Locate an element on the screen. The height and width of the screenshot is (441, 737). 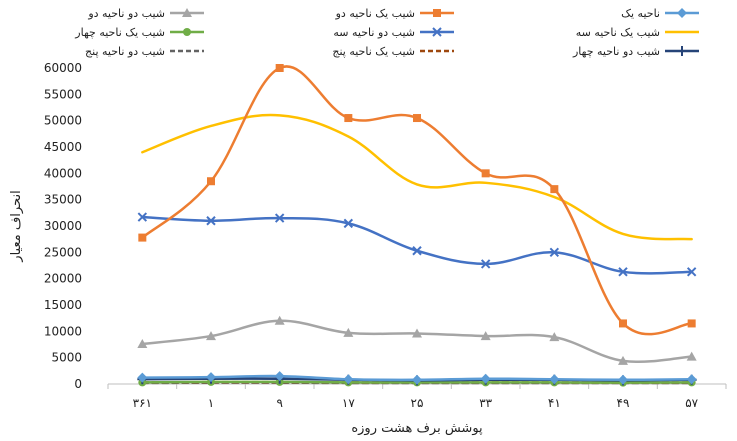
legend-item: شیب دو ناحیه پنج is located at coordinates (145, 51).